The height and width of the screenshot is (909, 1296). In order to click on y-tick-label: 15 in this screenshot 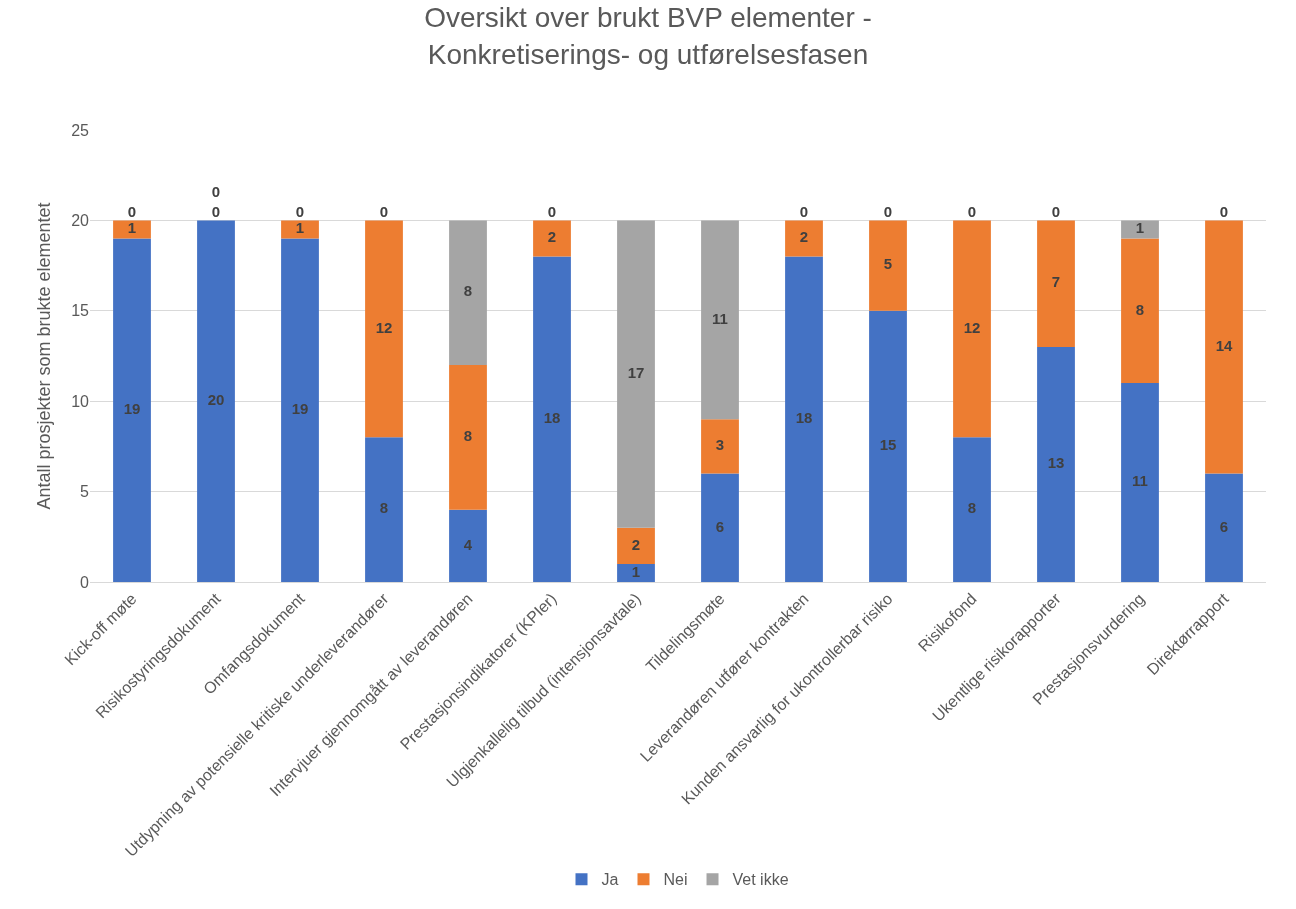, I will do `click(80, 311)`.